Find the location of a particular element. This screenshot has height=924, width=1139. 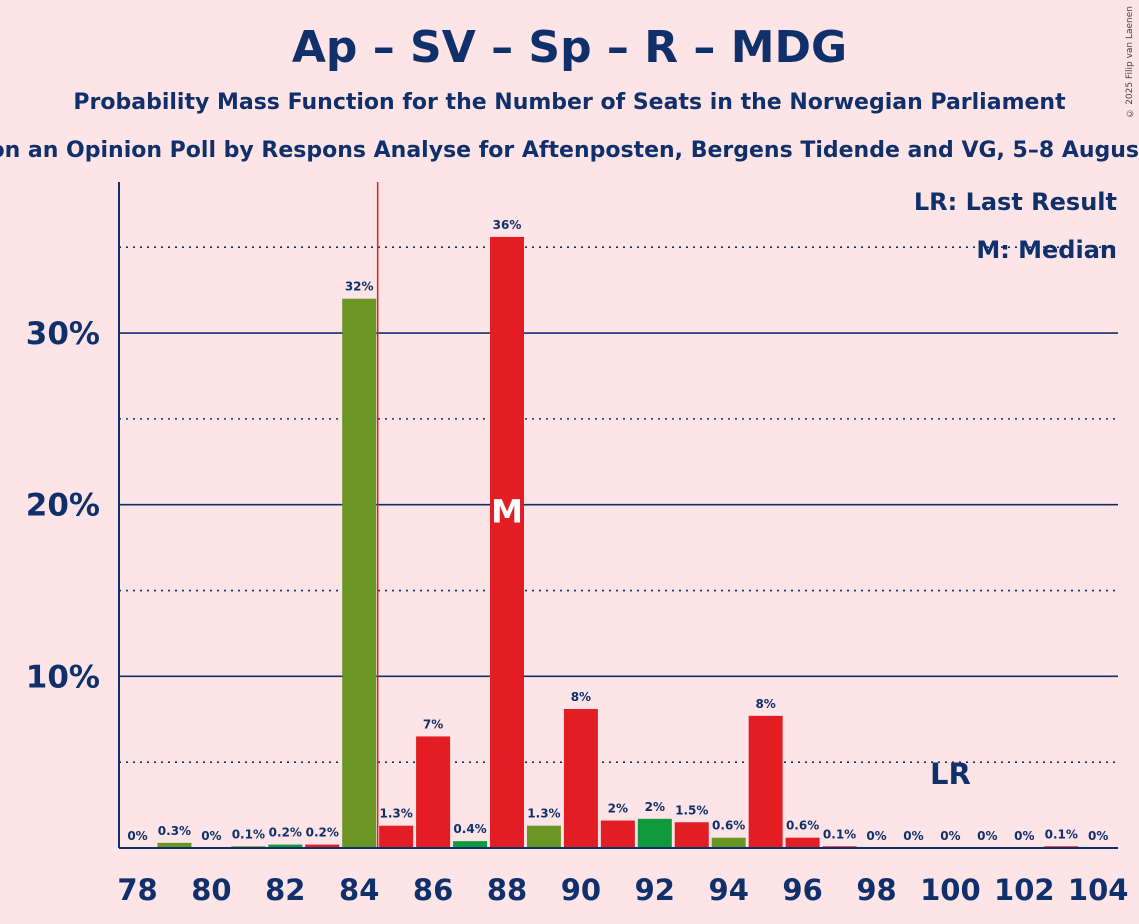

x-tick-label: 94 is located at coordinates (729, 890).